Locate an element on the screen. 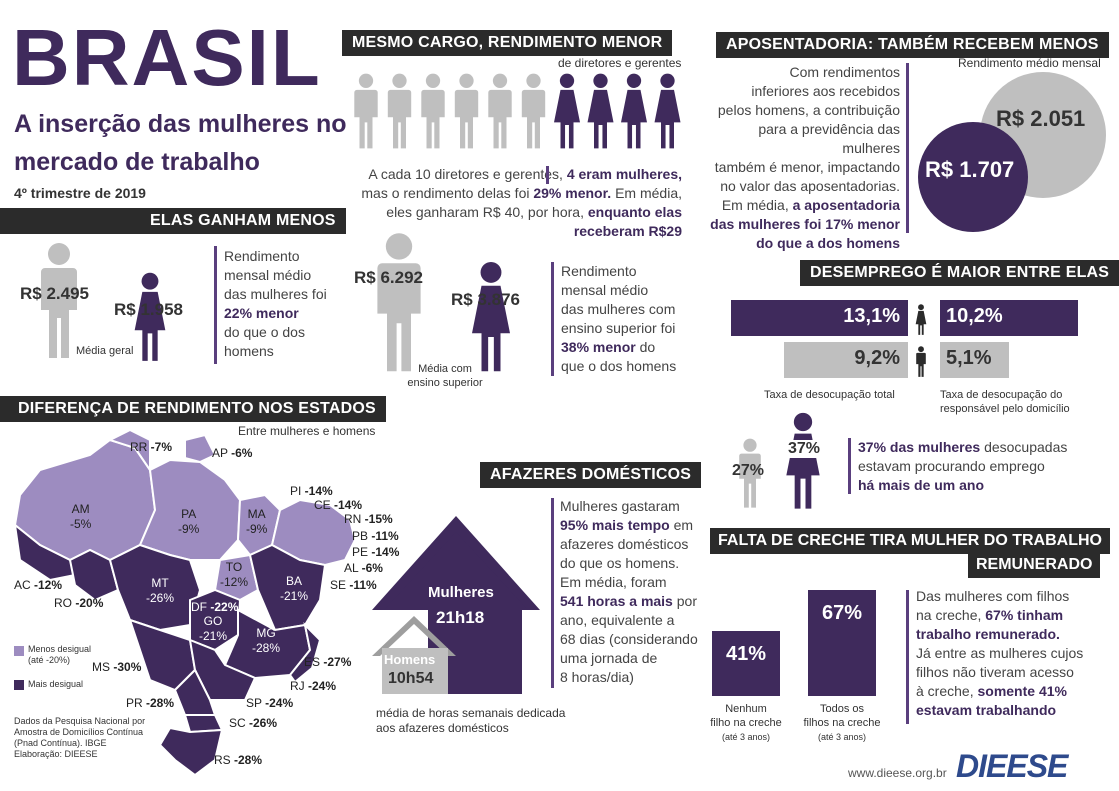 This screenshot has width=1119, height=791. period-label: 4º trimestre de 2019 is located at coordinates (80, 193).